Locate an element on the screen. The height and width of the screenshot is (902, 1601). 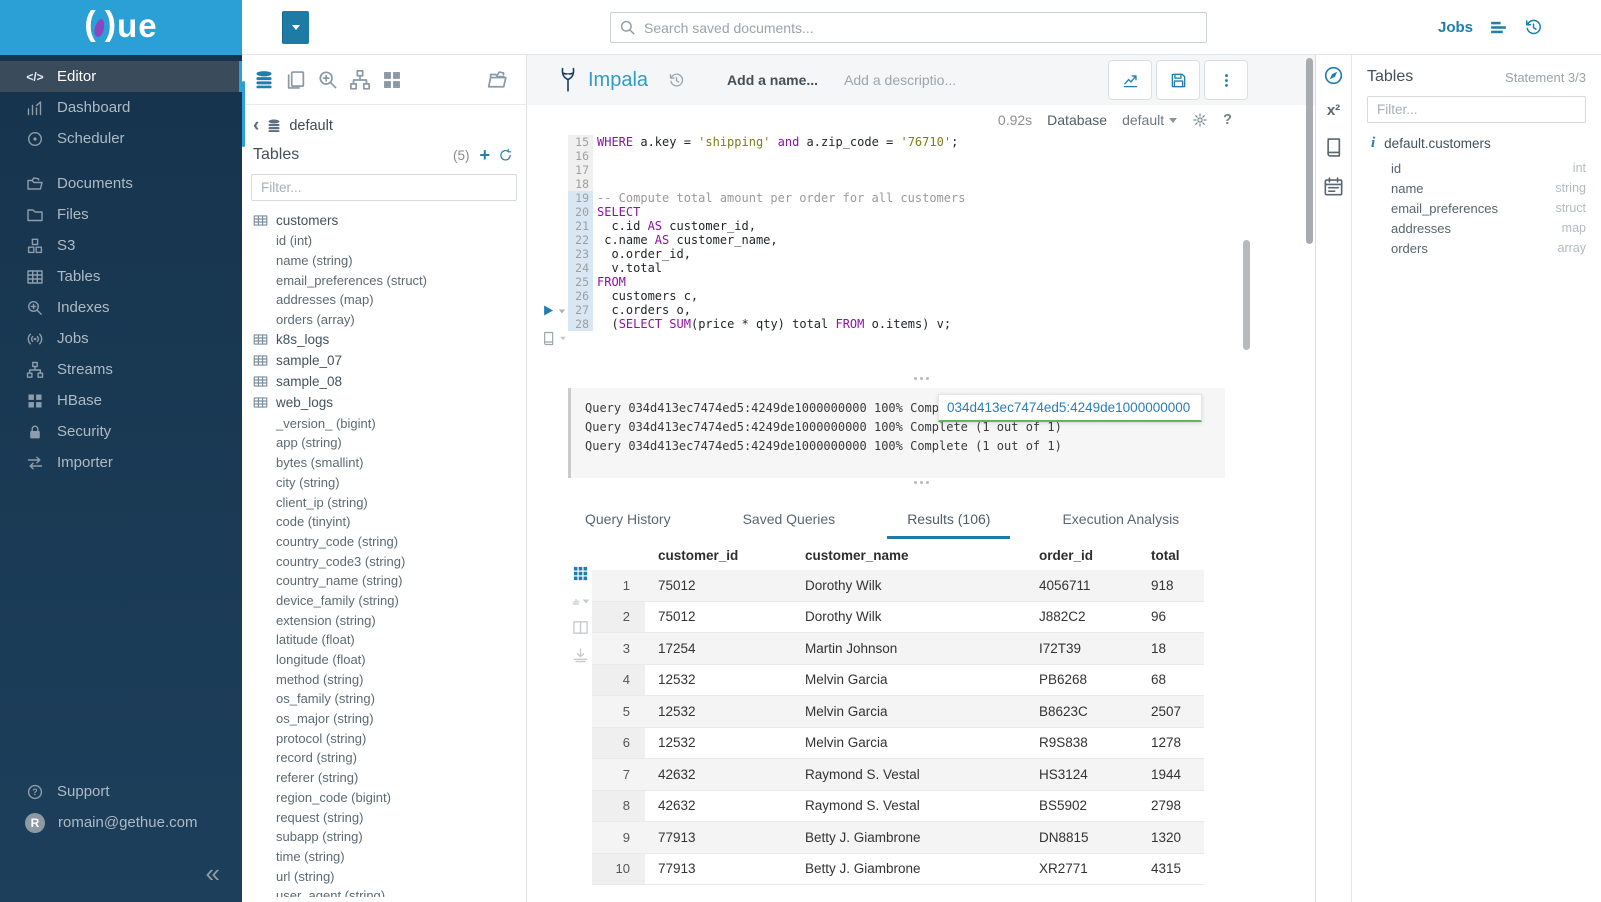
table-row: 8 42632 Raymond S. Vestal BS5902 2798 is located at coordinates (898, 806).